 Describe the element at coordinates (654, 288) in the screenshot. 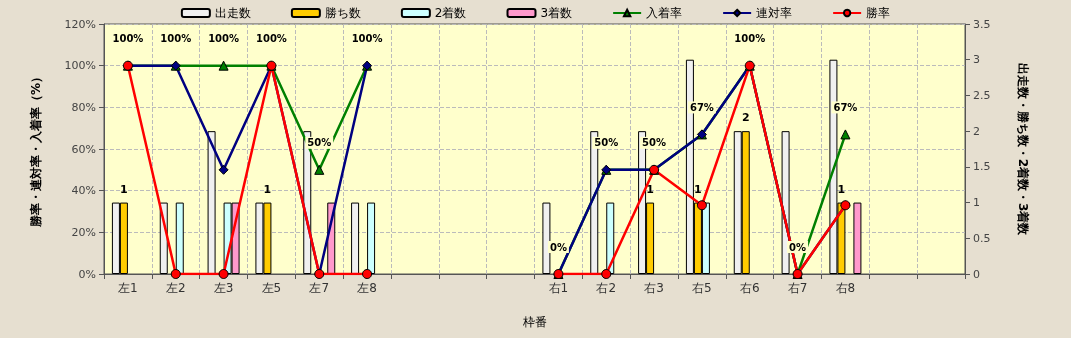

I see `x-tick-label: 右3` at that location.